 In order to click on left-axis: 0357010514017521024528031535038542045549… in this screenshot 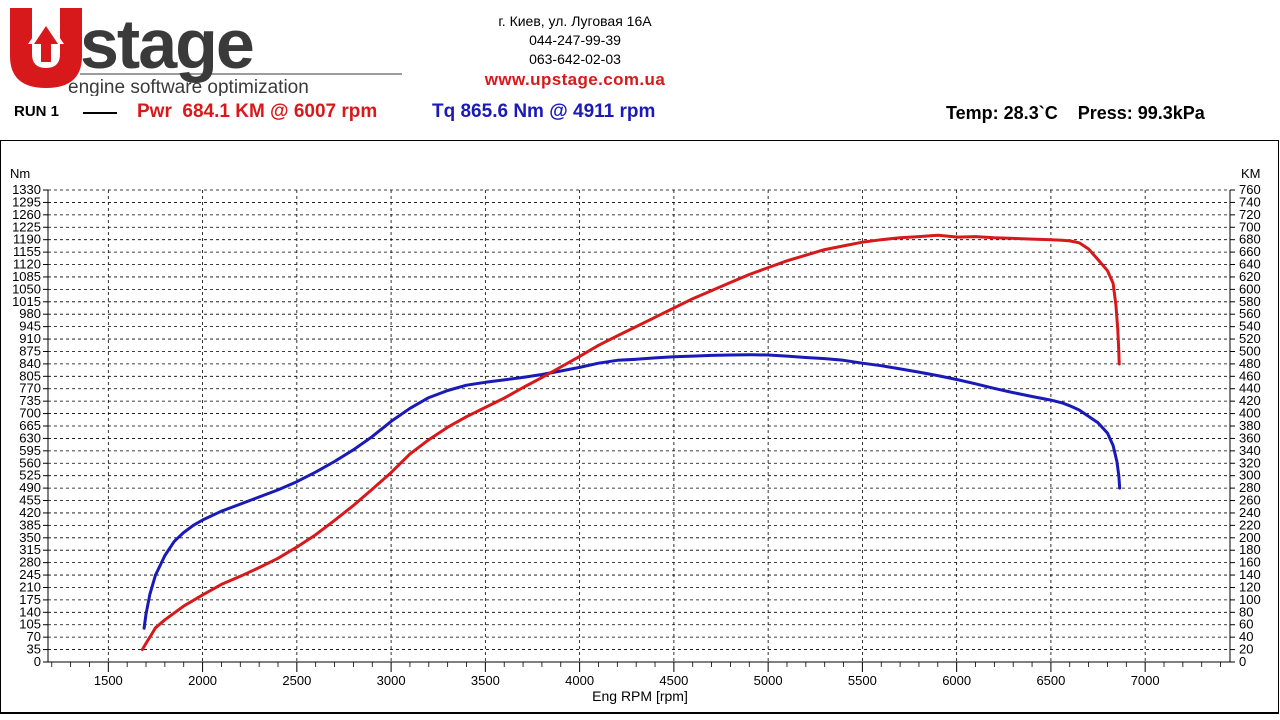, I will do `click(30, 425)`.